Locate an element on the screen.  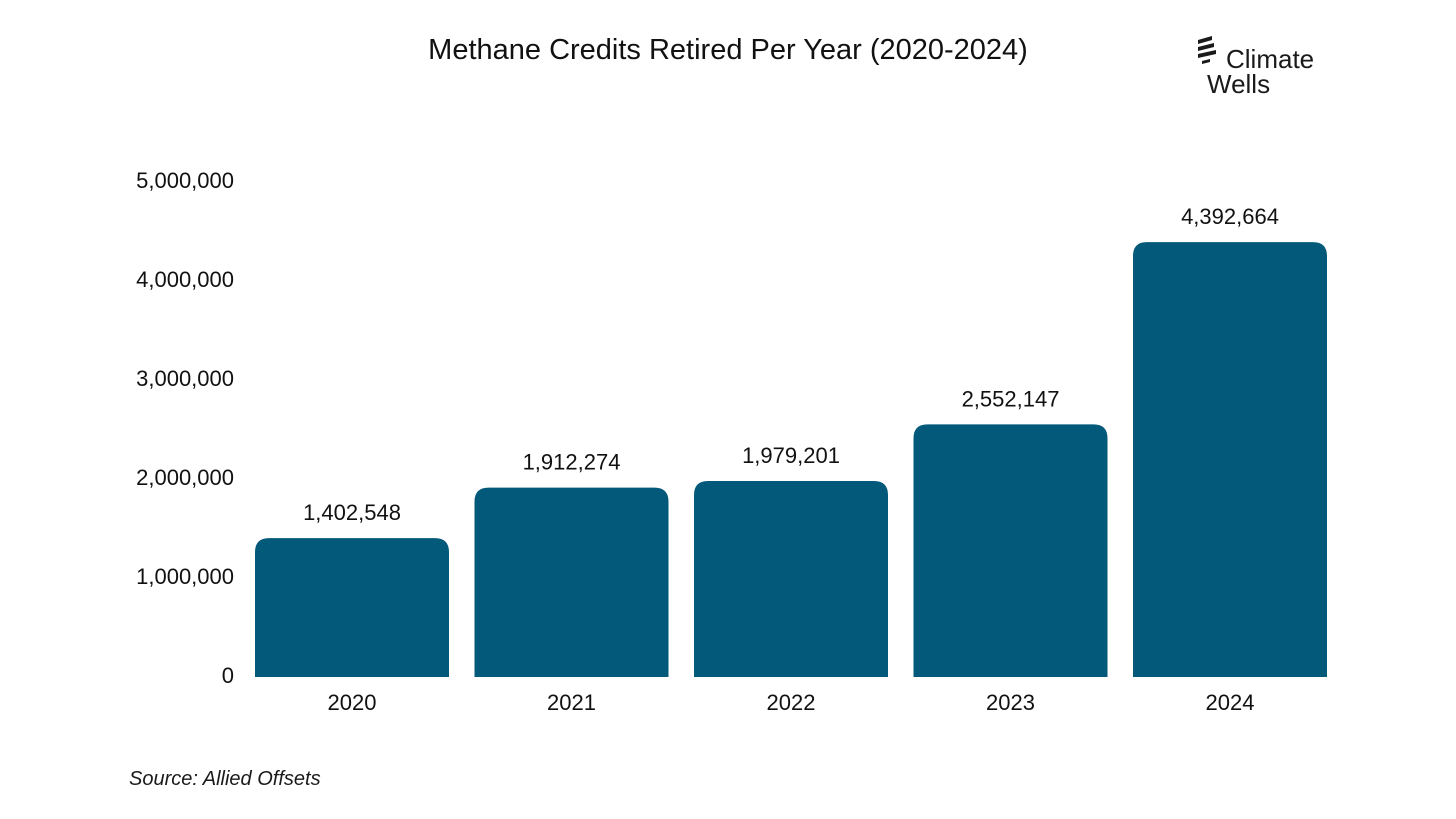
y-tick-label: 0 is located at coordinates (228, 675).